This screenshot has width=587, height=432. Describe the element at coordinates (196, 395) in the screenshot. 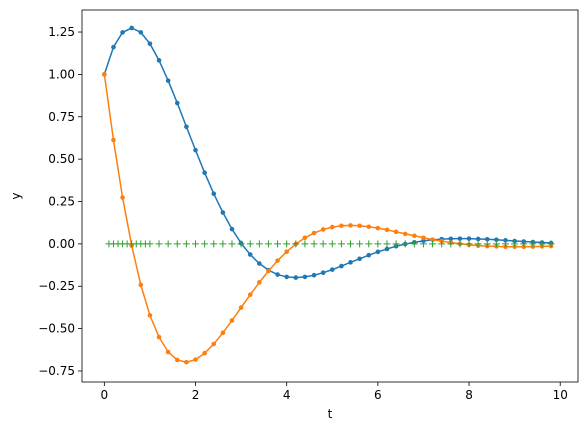

I see `x-tick-label: 2` at that location.